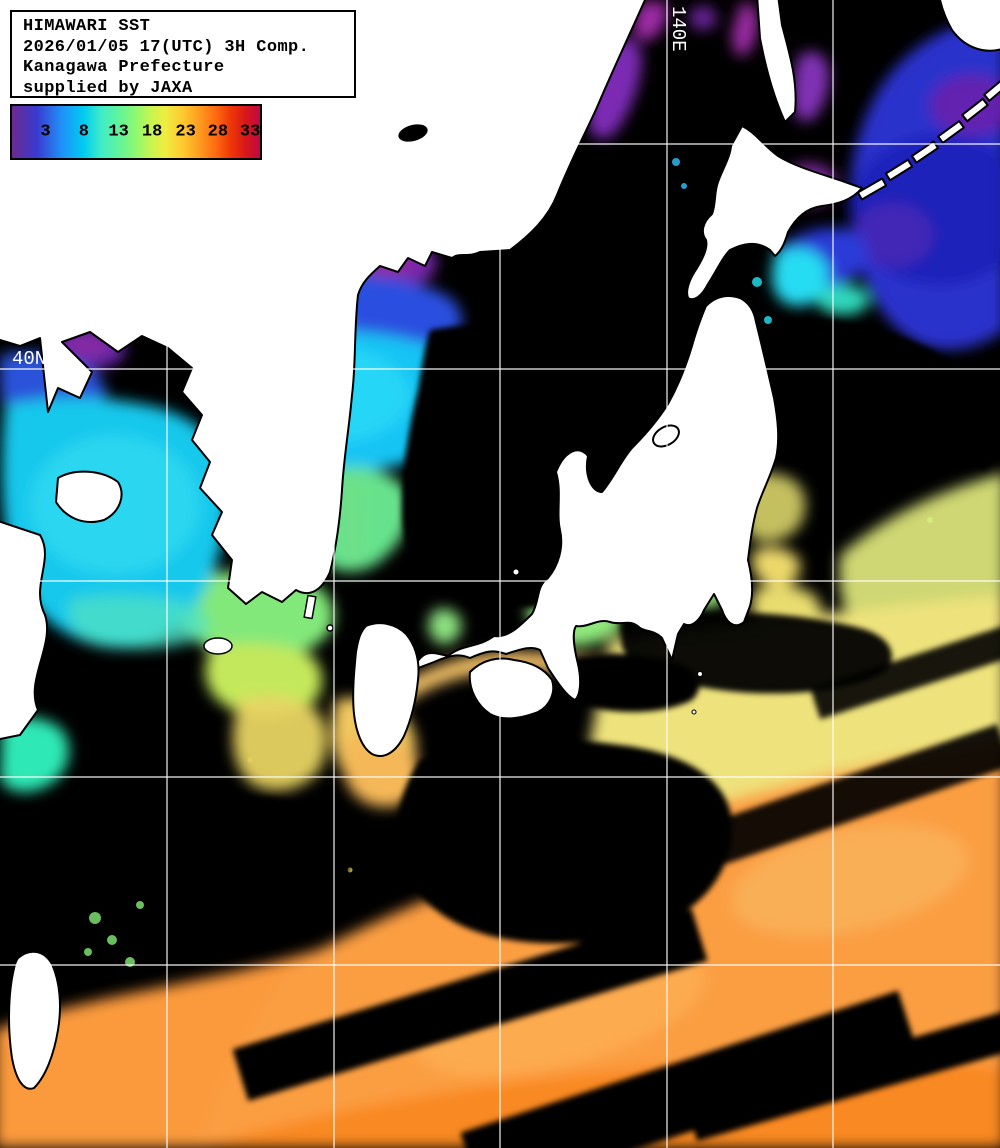  Describe the element at coordinates (45, 132) in the screenshot. I see `colorbar-tick: 3` at that location.